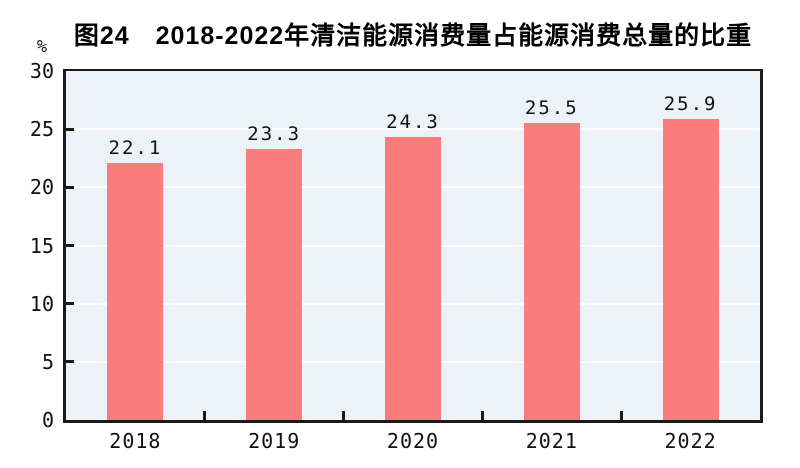  I want to click on bar-2022, so click(690, 269).